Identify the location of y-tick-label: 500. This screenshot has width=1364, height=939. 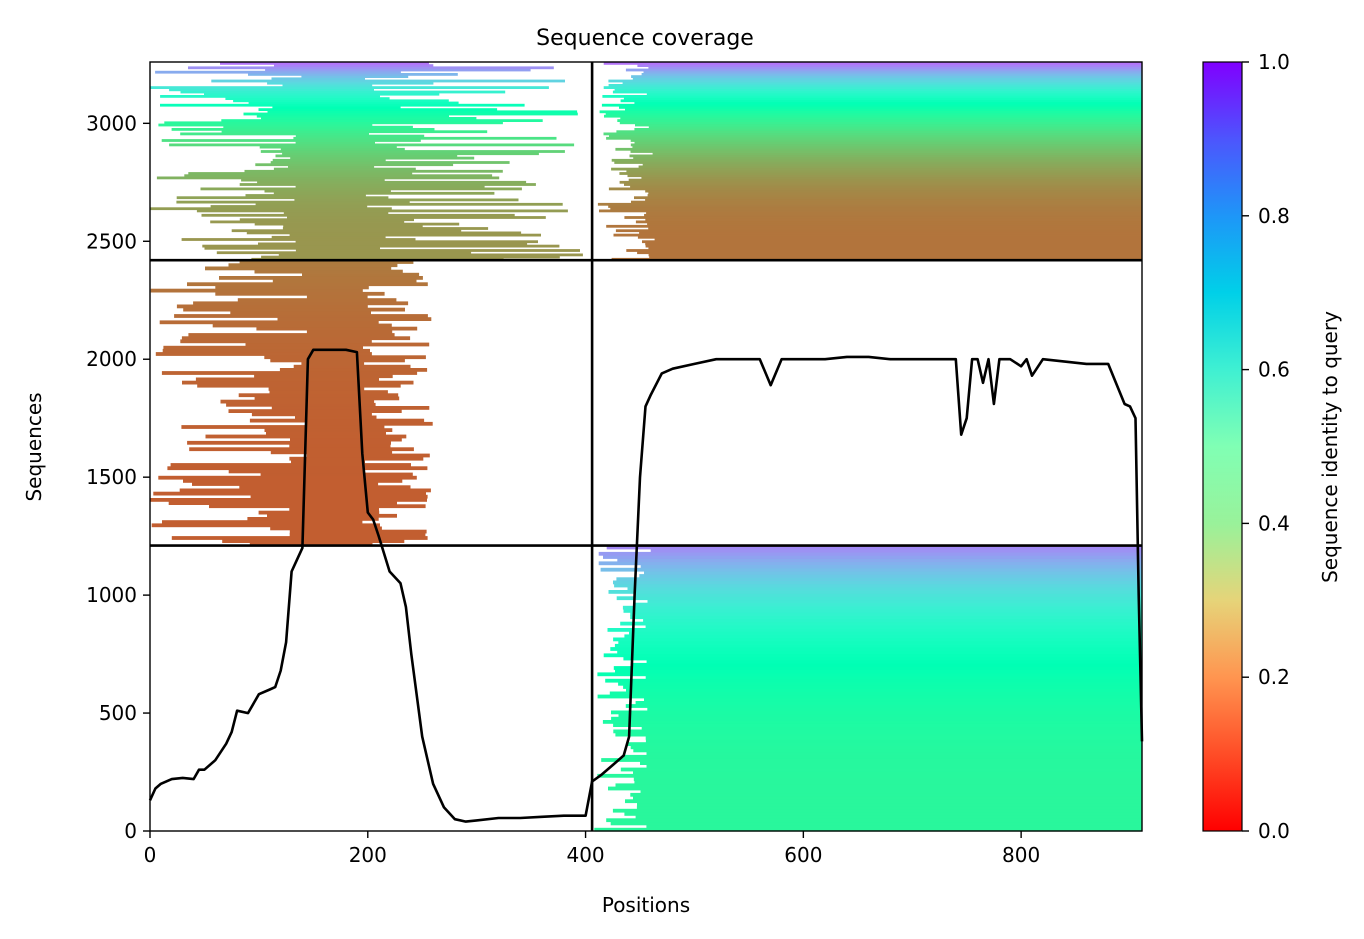
(118, 713).